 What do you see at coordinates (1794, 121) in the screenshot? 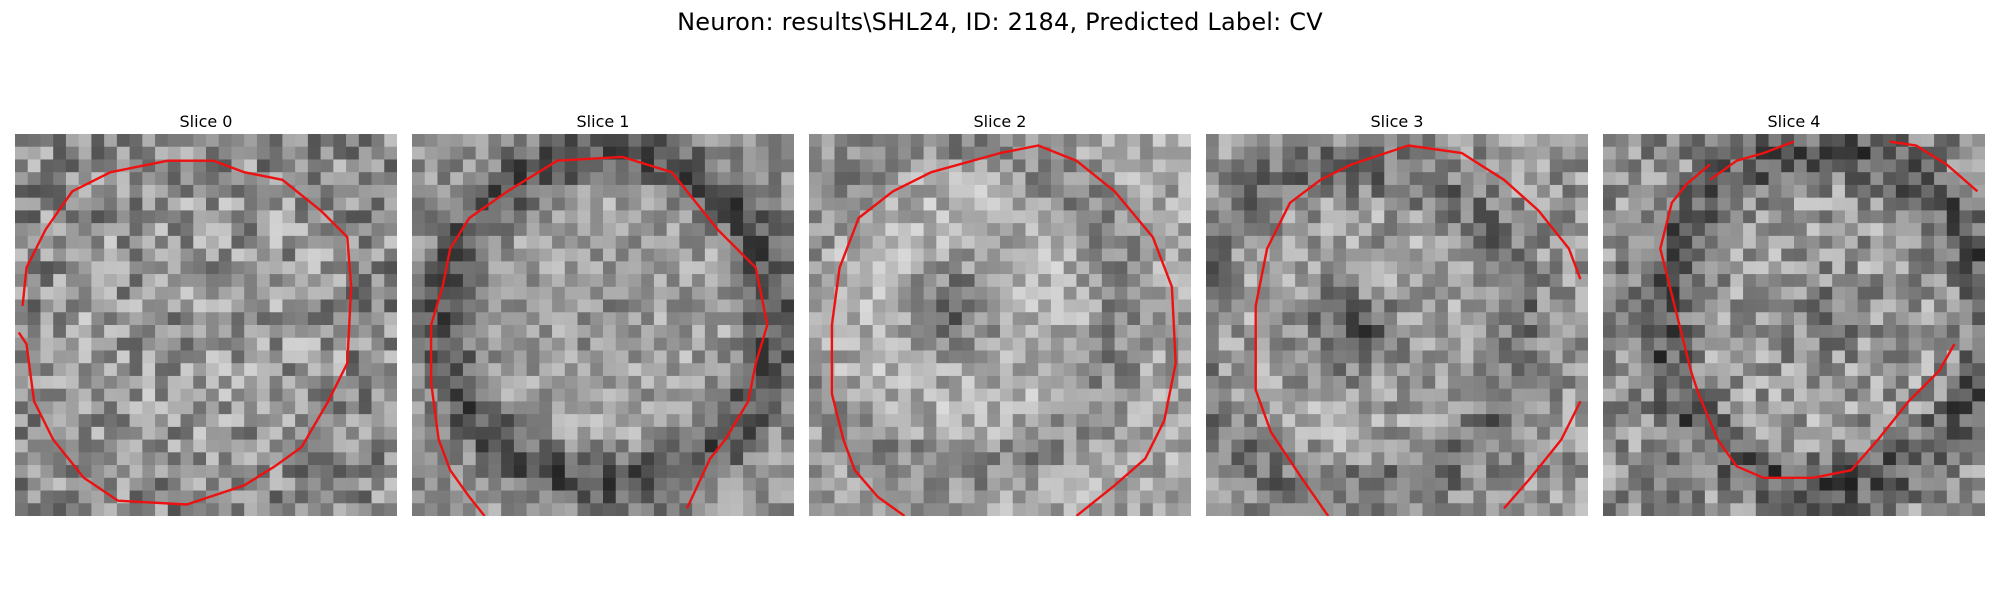
I see `panel-title: Slice 4` at bounding box center [1794, 121].